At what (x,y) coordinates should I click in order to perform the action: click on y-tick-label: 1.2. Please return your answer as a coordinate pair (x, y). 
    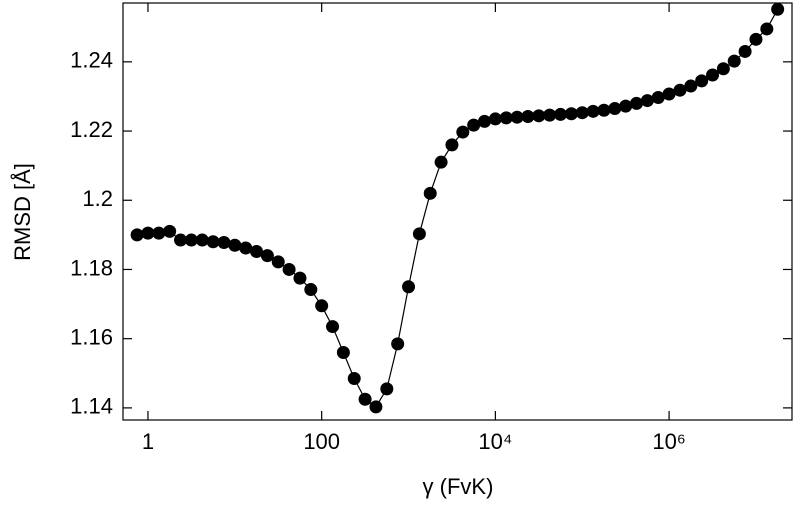
    Looking at the image, I should click on (97, 198).